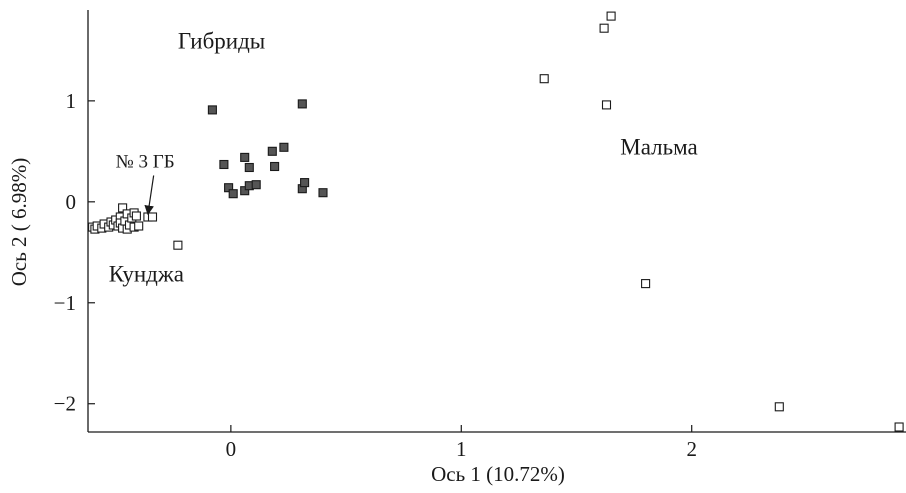  I want to click on x-tick-label: 2, so click(691, 449).